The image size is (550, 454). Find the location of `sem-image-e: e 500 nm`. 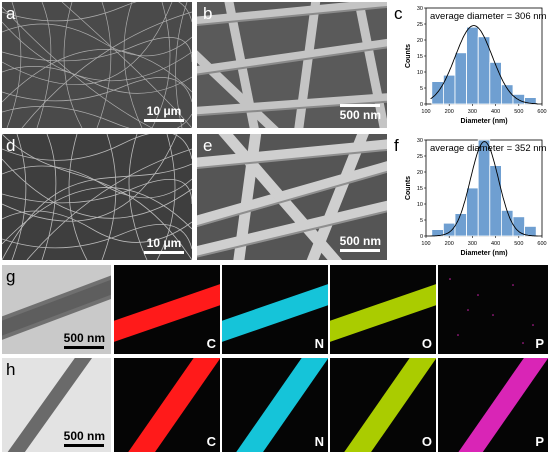

sem-image-e: e 500 nm is located at coordinates (292, 197).